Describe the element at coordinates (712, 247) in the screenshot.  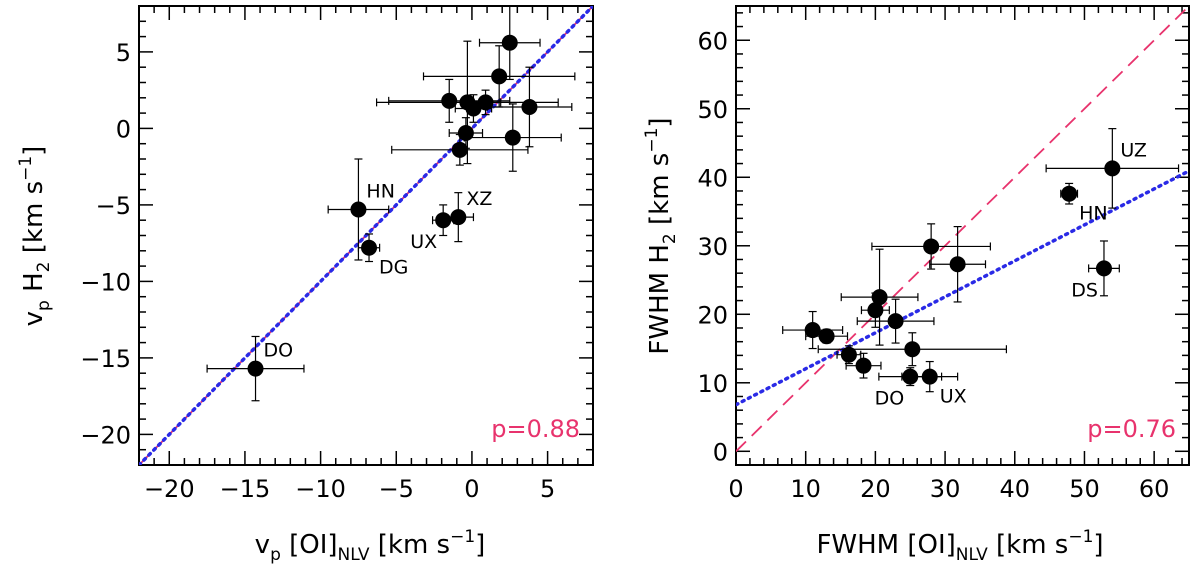
I see `y-tick-label: 30` at that location.